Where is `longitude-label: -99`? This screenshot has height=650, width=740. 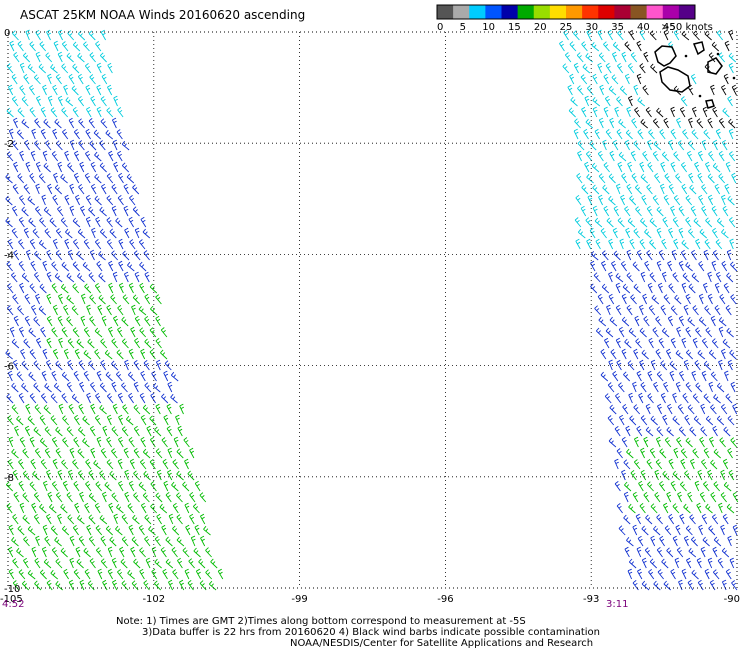 longitude-label: -99 is located at coordinates (299, 599).